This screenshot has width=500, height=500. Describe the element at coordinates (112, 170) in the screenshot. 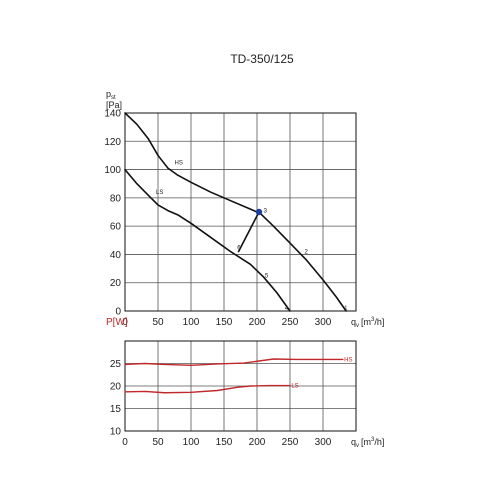

I see `y-tick-label: 100` at that location.